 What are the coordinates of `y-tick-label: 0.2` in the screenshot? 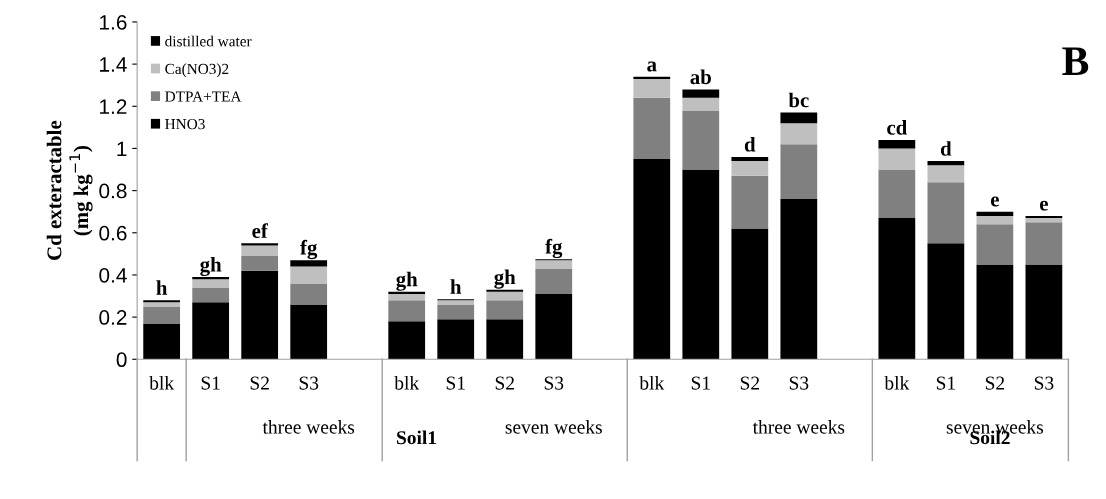 It's located at (113, 317).